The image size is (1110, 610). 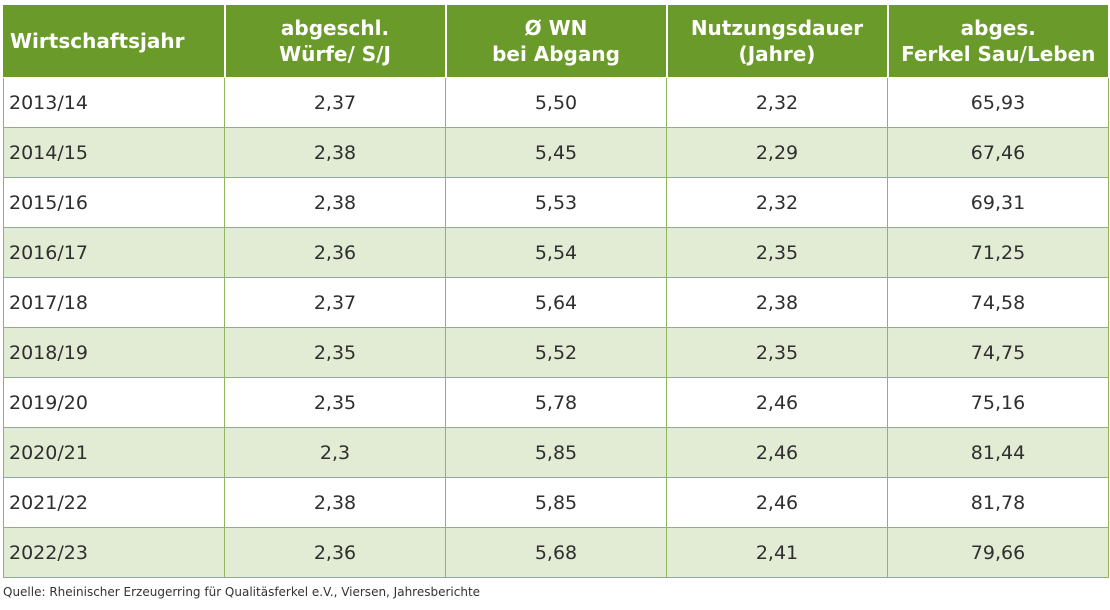 I want to click on table-row: 2013/14 2,37 5,50 2,32 65,93, so click(x=556, y=102).